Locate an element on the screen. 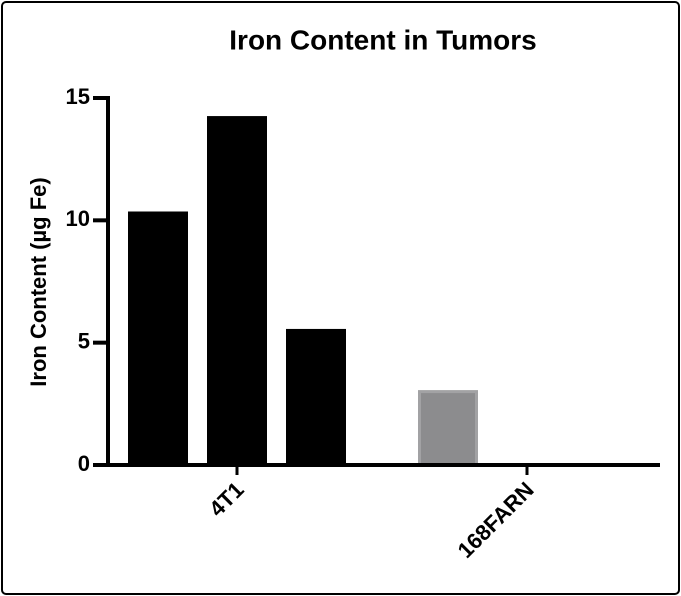  y-tick-label: 15 is located at coordinates (78, 96).